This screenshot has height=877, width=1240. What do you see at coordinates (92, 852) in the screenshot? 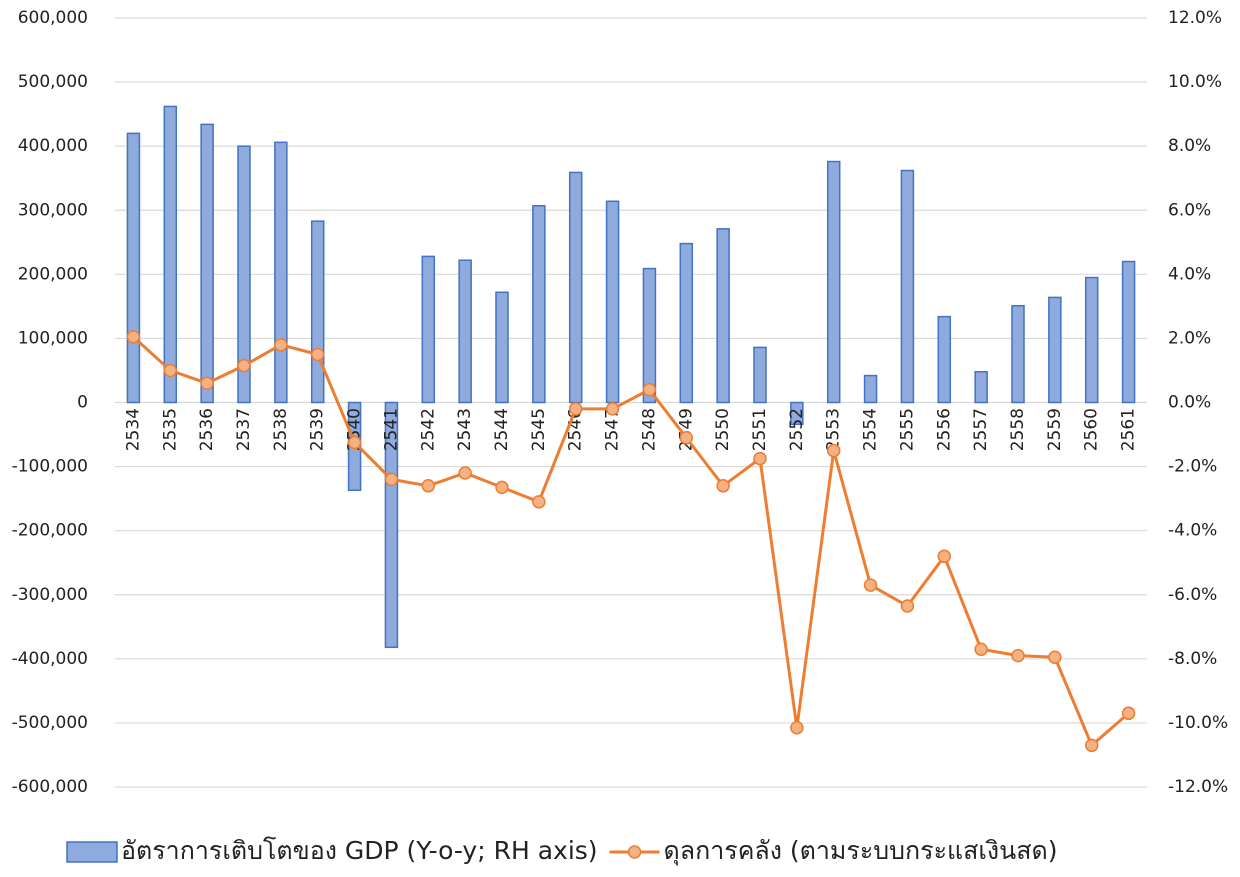
I see `legend-swatch` at bounding box center [92, 852].